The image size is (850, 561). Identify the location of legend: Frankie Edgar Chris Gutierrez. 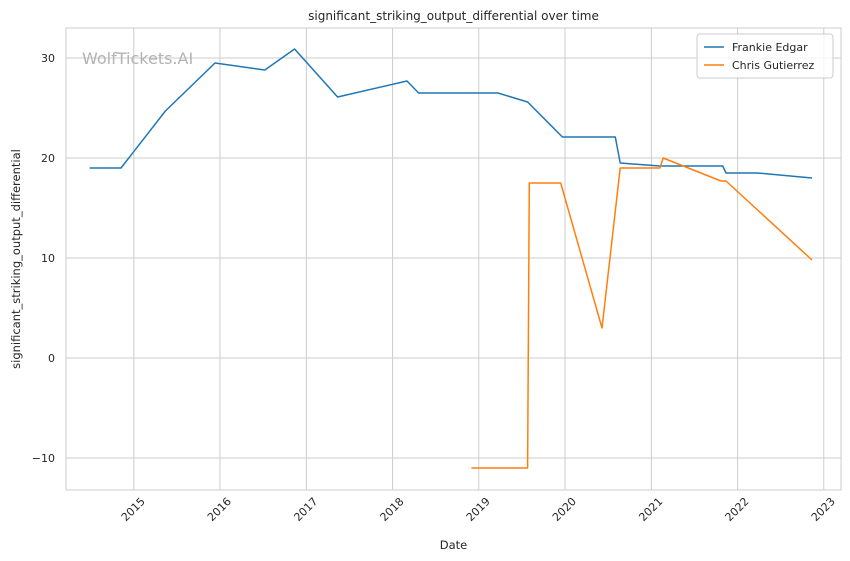
(765, 56).